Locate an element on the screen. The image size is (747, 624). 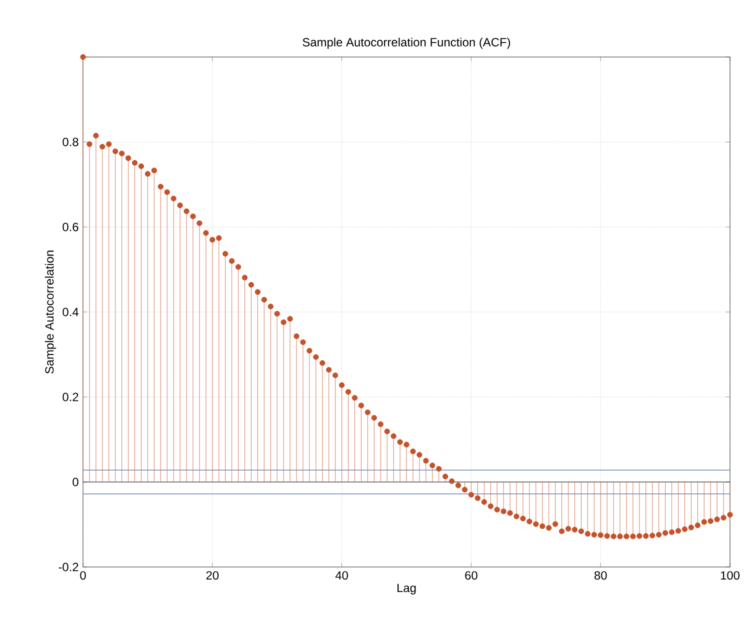
x-tick-label: 60 is located at coordinates (471, 575).